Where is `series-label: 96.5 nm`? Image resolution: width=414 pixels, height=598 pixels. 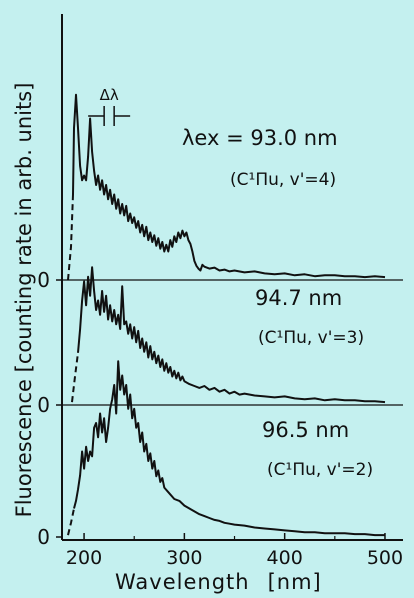
series-label: 96.5 nm is located at coordinates (305, 430).